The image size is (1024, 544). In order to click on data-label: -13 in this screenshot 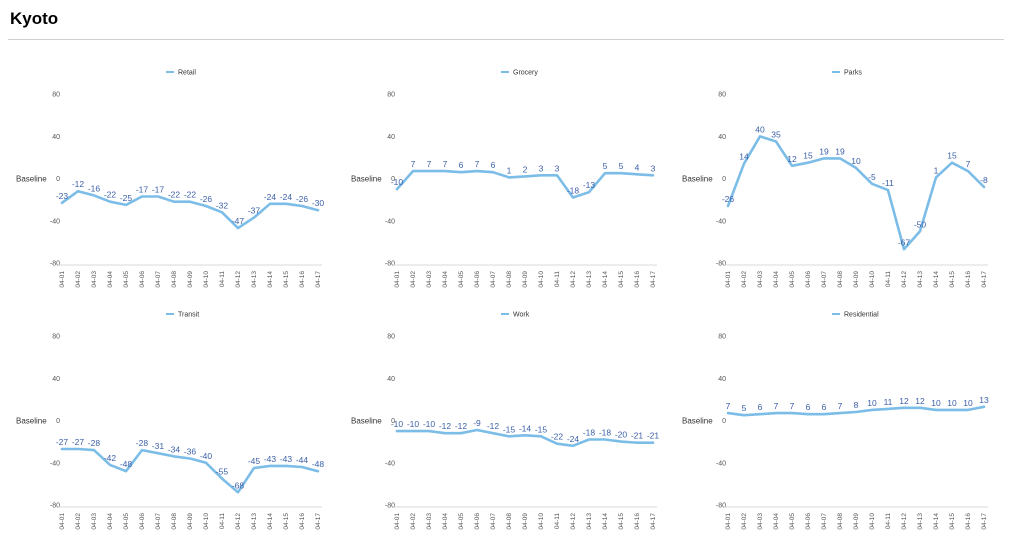, I will do `click(589, 185)`.